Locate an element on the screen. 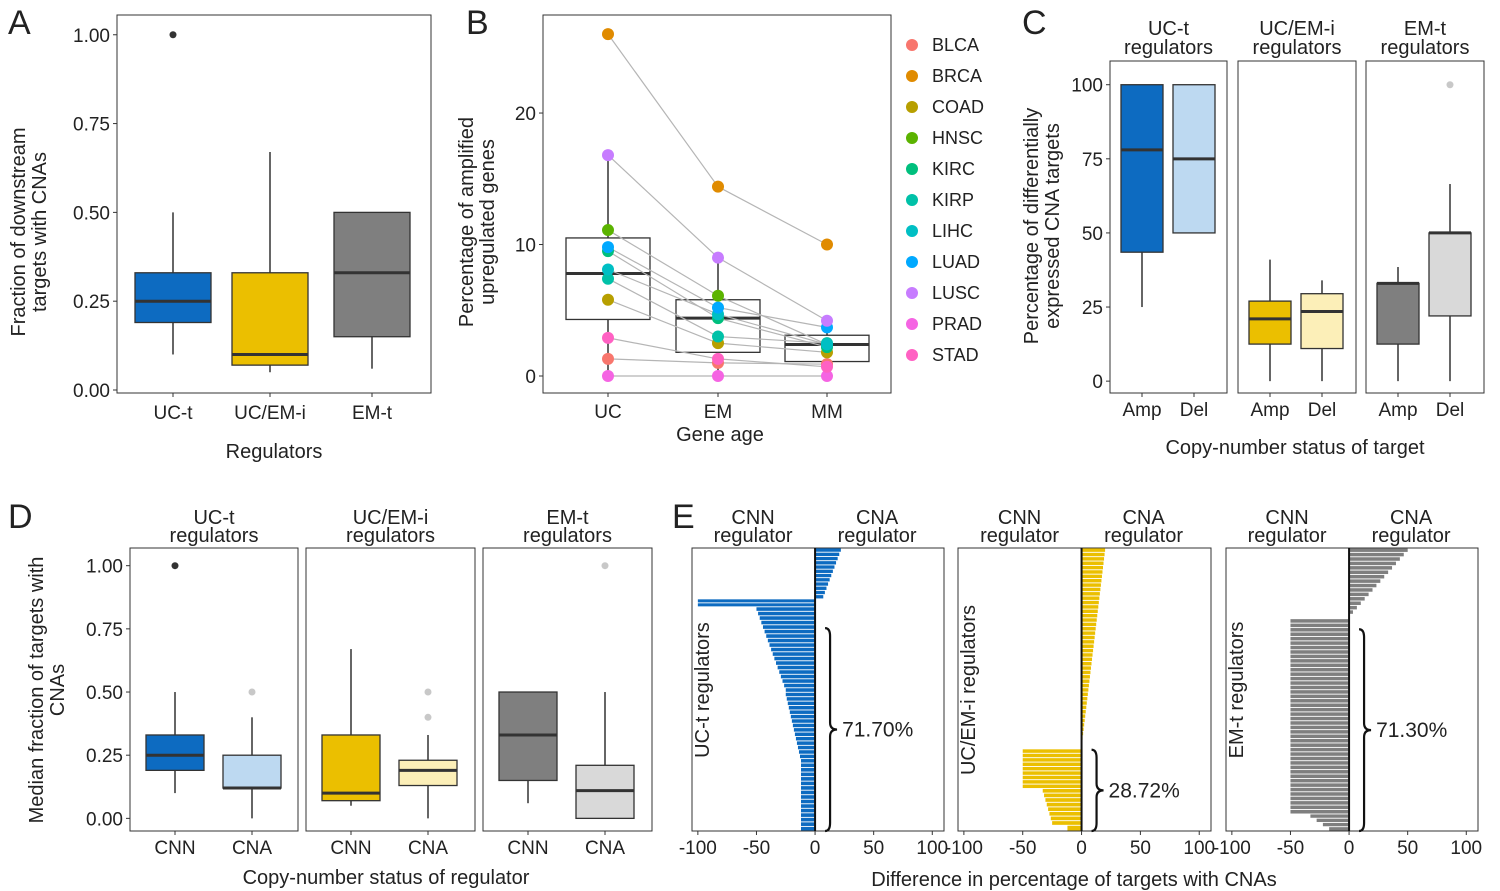 Image resolution: width=1500 pixels, height=891 pixels. panel-e-facet-2-head-cnn-2: regulator is located at coordinates (1287, 536).